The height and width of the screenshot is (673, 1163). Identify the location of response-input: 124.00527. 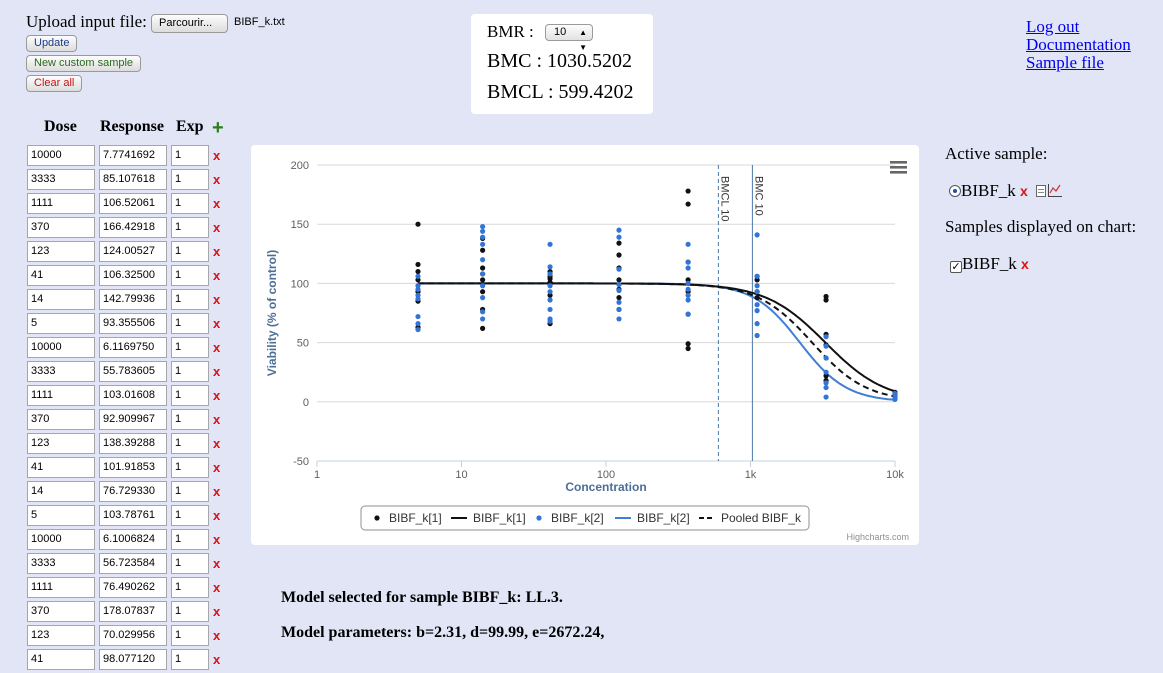
(133, 251).